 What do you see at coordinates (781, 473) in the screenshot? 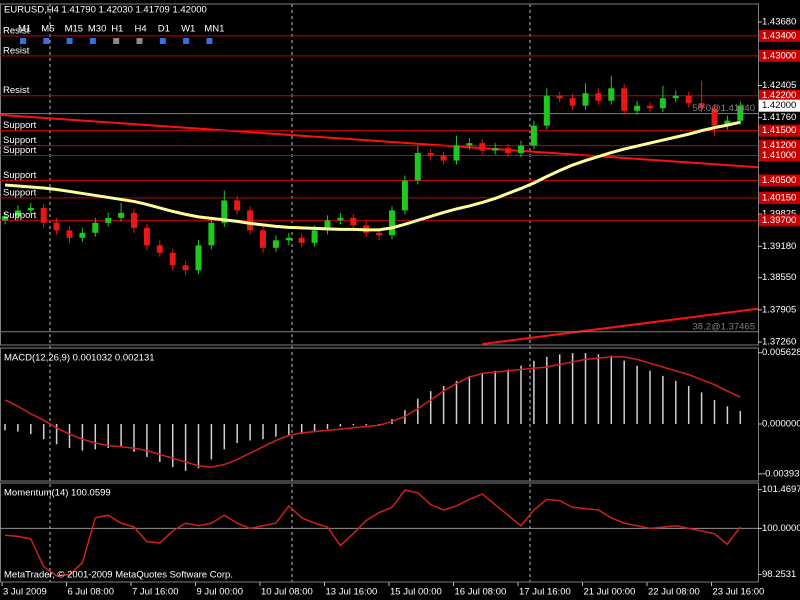
I see `y-tick-label: -0.003937` at bounding box center [781, 473].